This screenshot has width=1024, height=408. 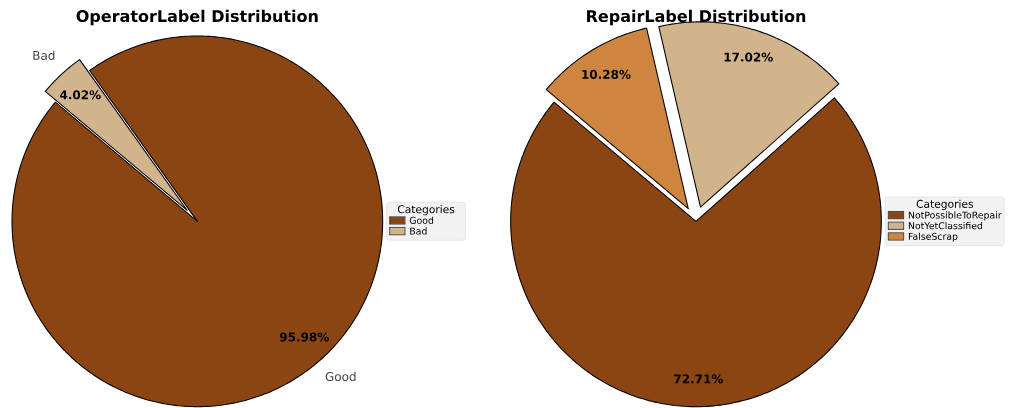 I want to click on legend-label: Good, so click(x=421, y=220).